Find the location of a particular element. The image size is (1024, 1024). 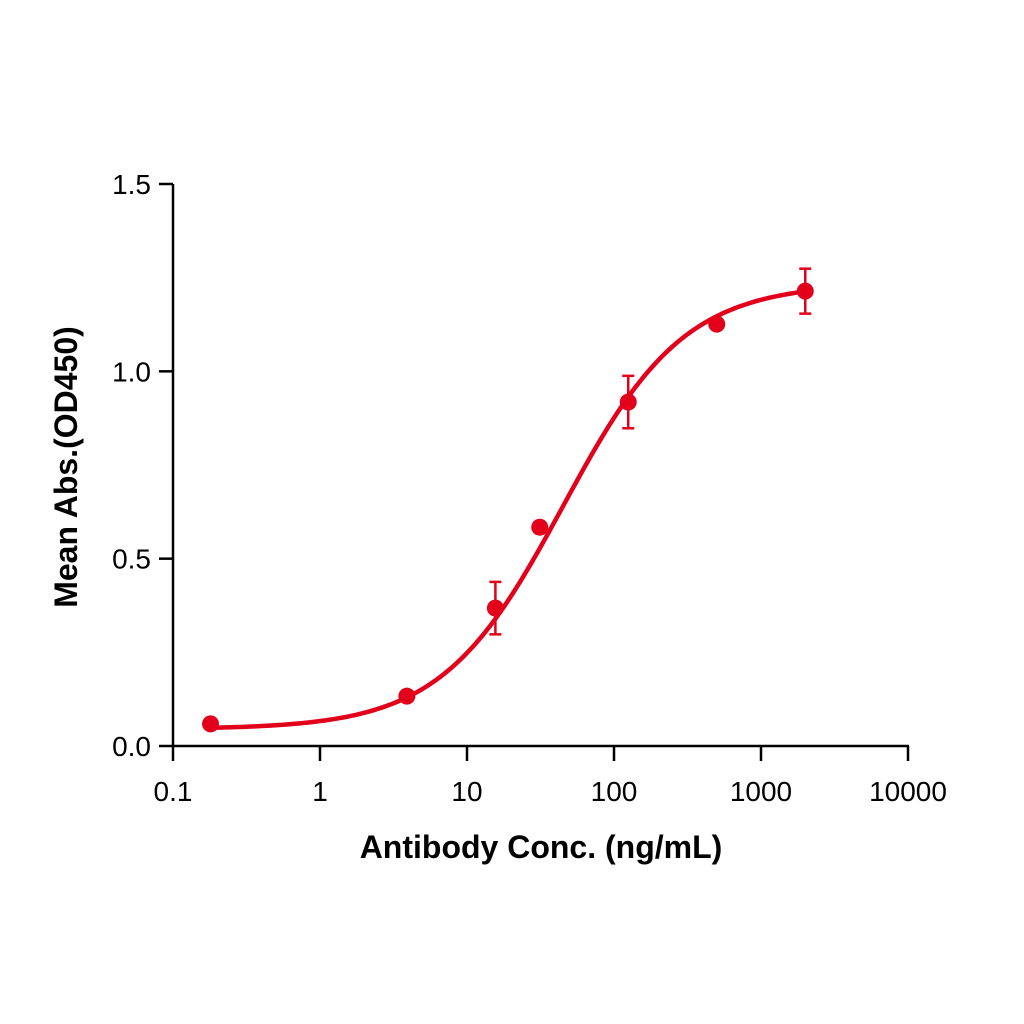

y-tick-label: 0.0 is located at coordinates (131, 746).